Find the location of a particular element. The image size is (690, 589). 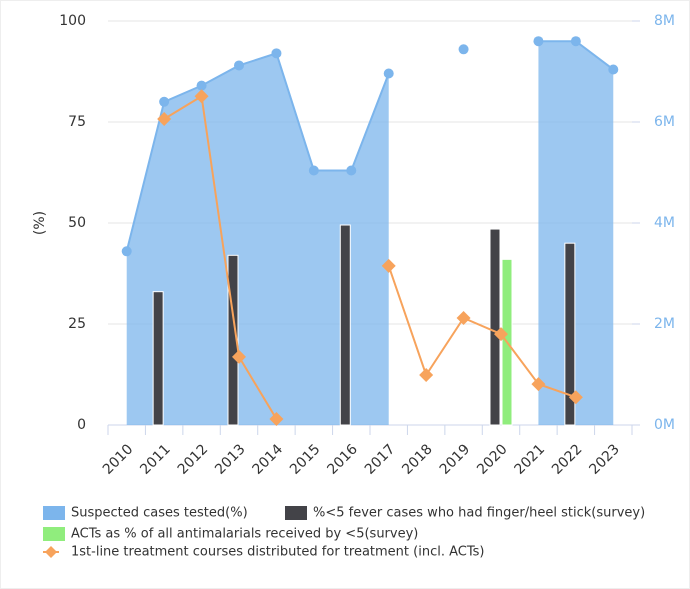

y2-tick-label: 2M is located at coordinates (664, 324).